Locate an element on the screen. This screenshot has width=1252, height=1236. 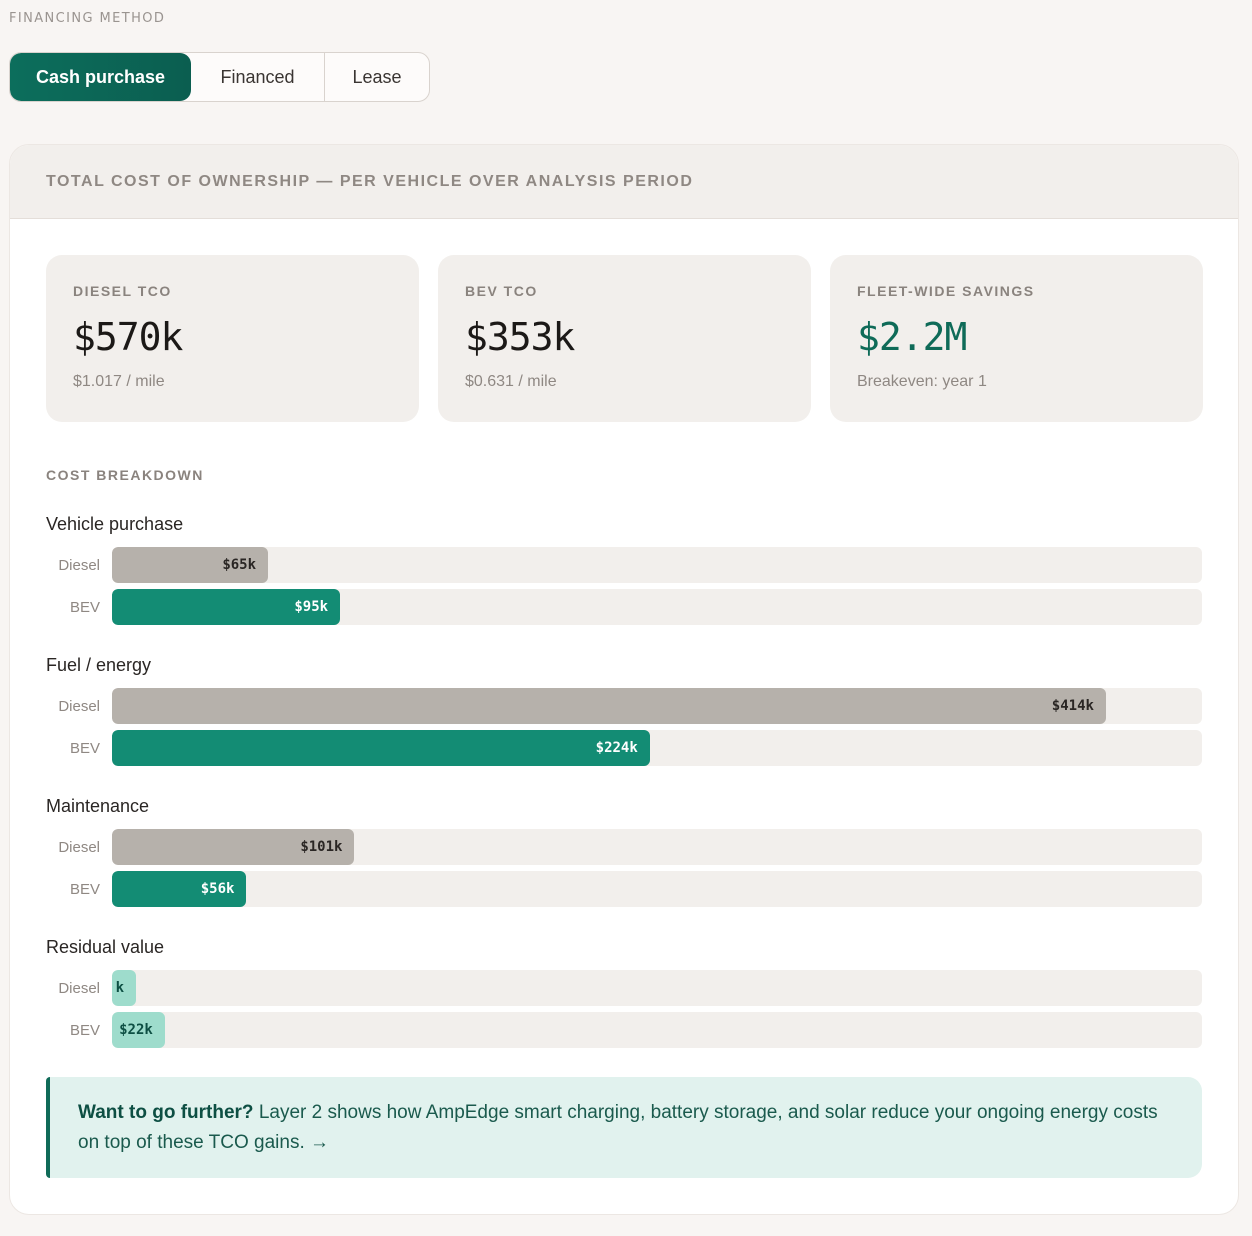
breakdown-row: Diesel $65k is located at coordinates (624, 565).